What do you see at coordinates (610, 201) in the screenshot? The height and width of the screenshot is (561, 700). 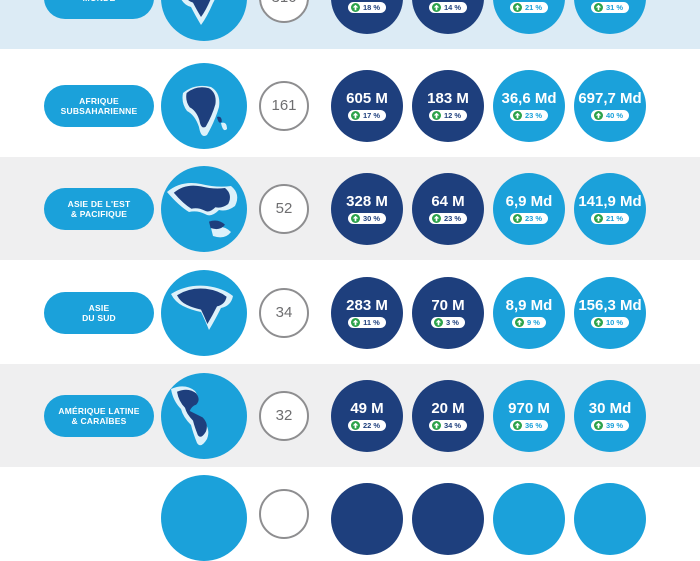 I see `stat-value: 141,9 Md` at bounding box center [610, 201].